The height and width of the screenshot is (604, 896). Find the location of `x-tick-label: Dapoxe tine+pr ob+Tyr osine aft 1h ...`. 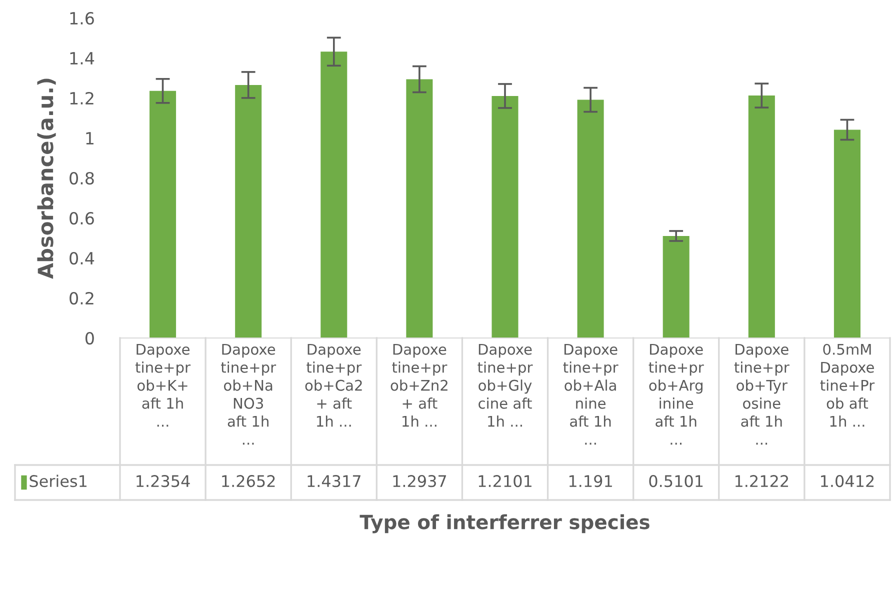

x-tick-label: Dapoxe tine+pr ob+Tyr osine aft 1h ... is located at coordinates (762, 394).